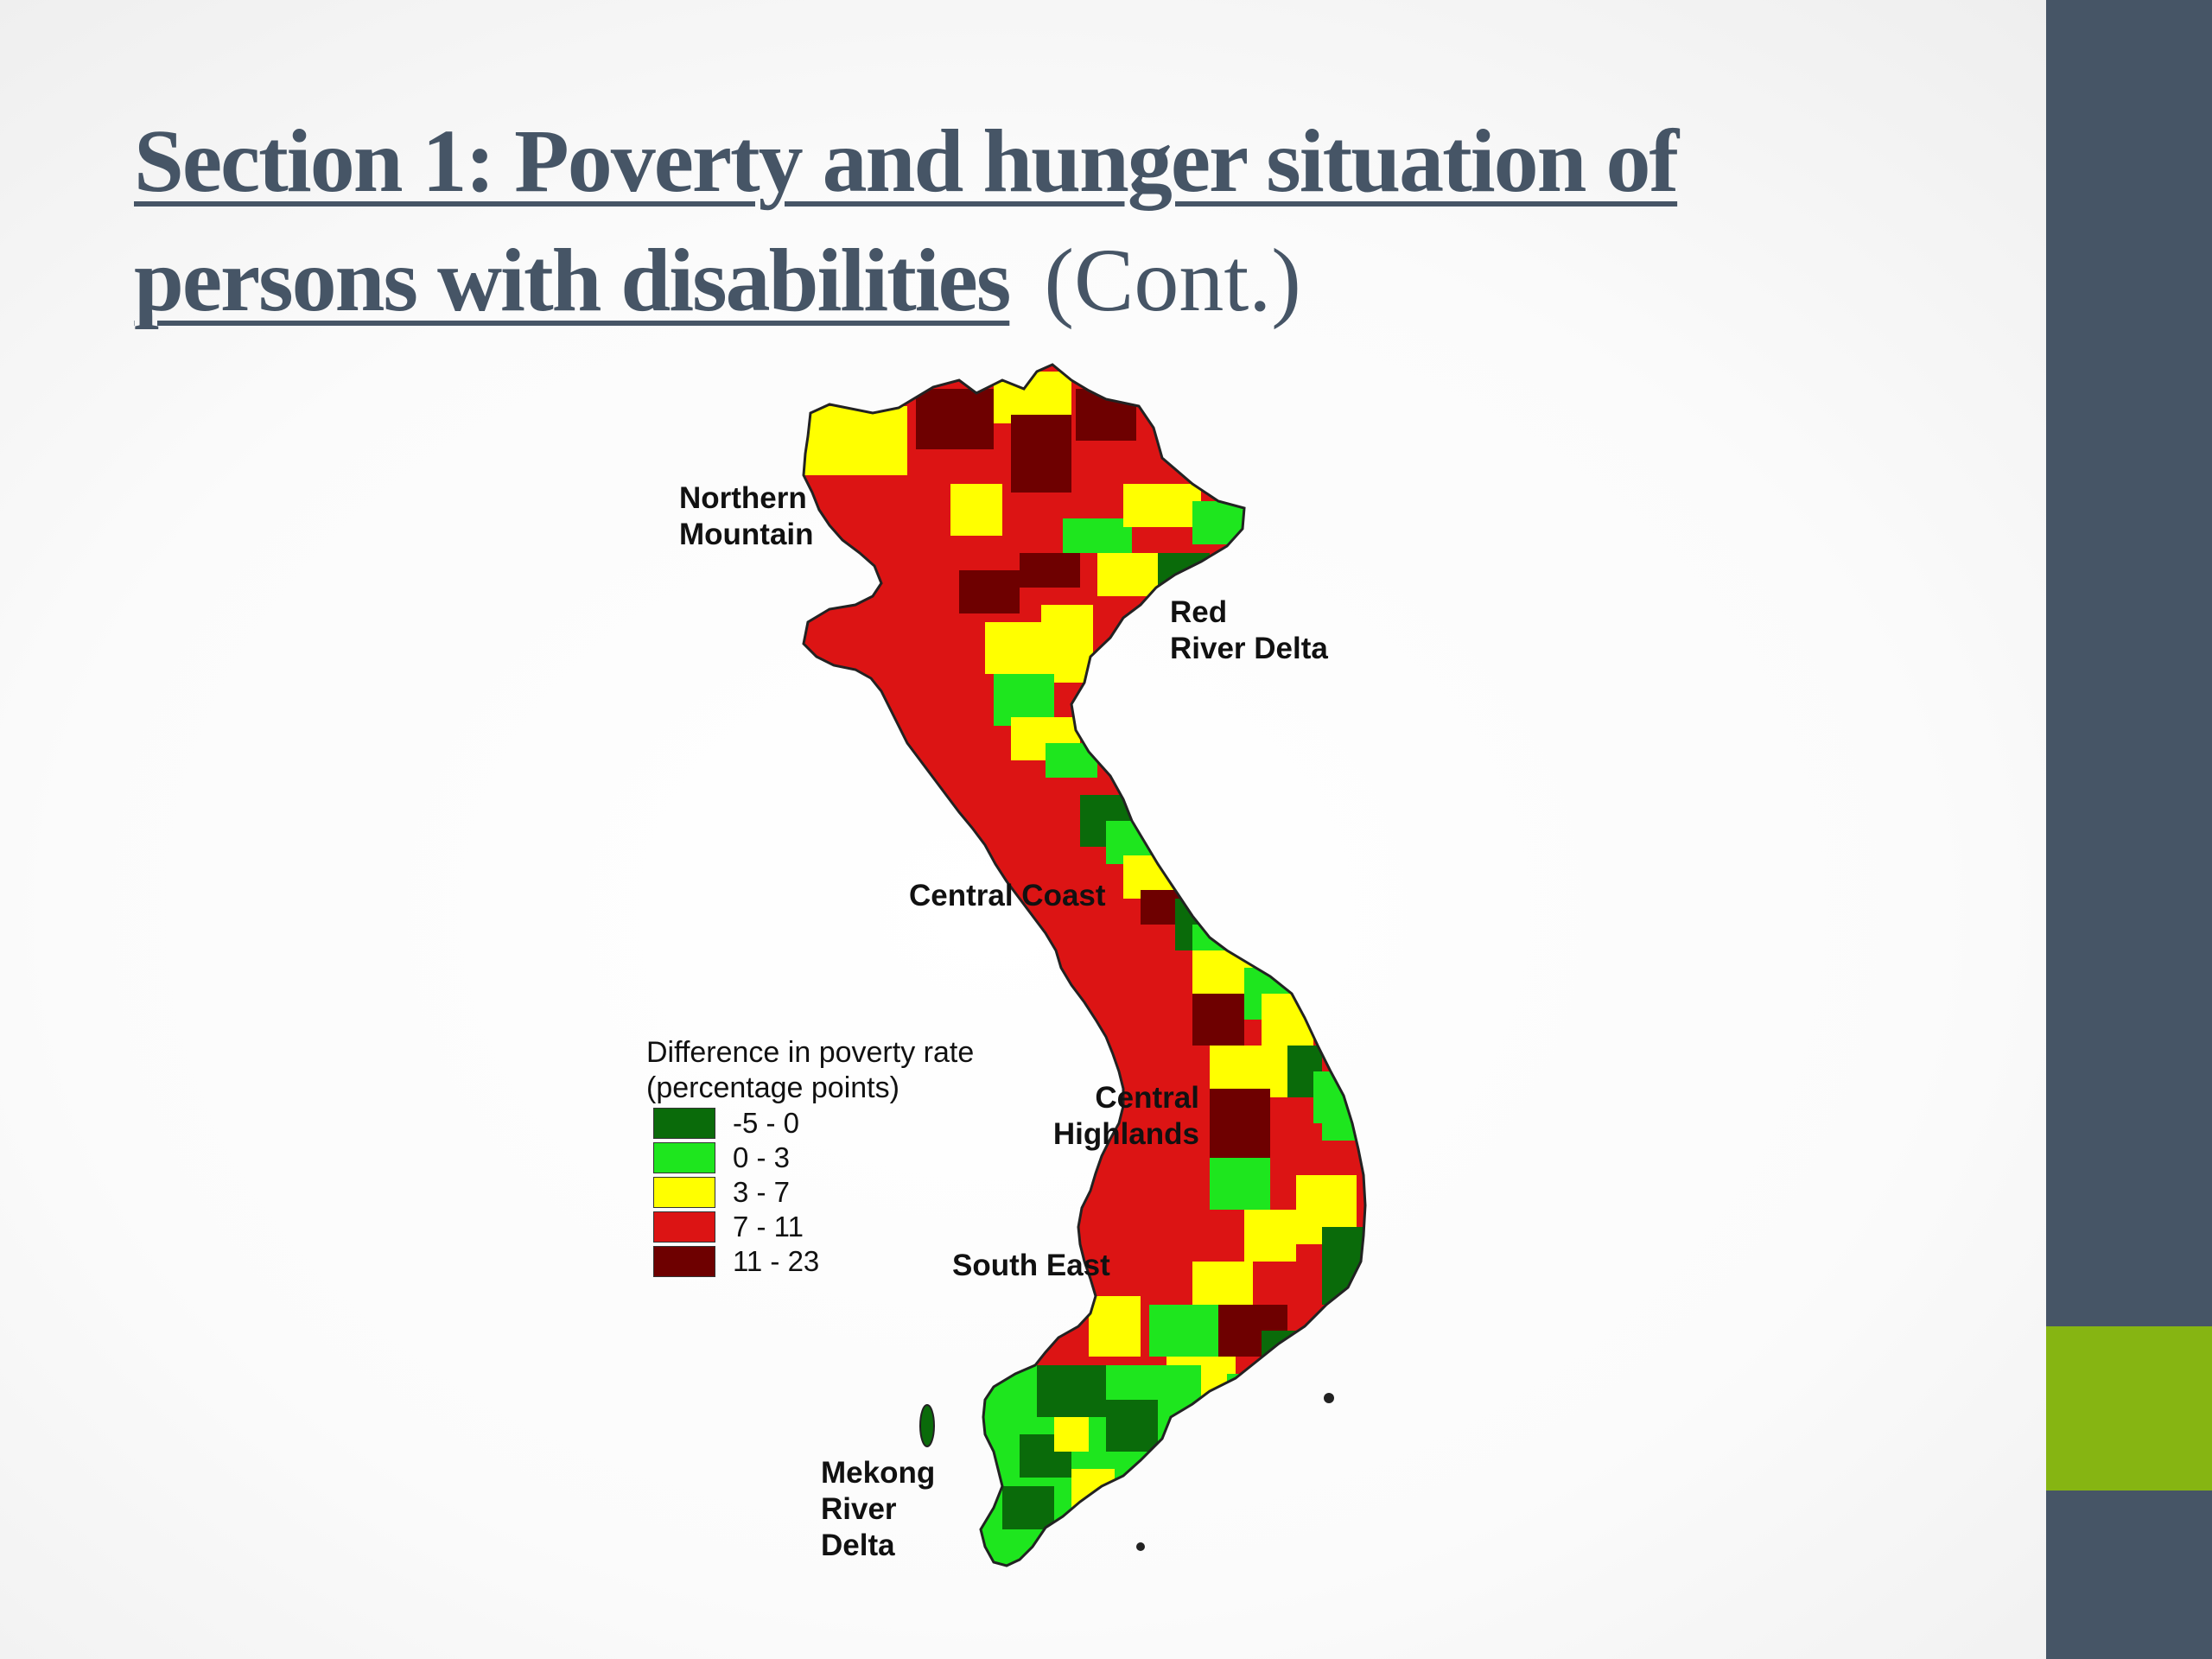 This screenshot has height=1659, width=2212. Describe the element at coordinates (768, 1227) in the screenshot. I see `legend-label: 7 - 11` at that location.